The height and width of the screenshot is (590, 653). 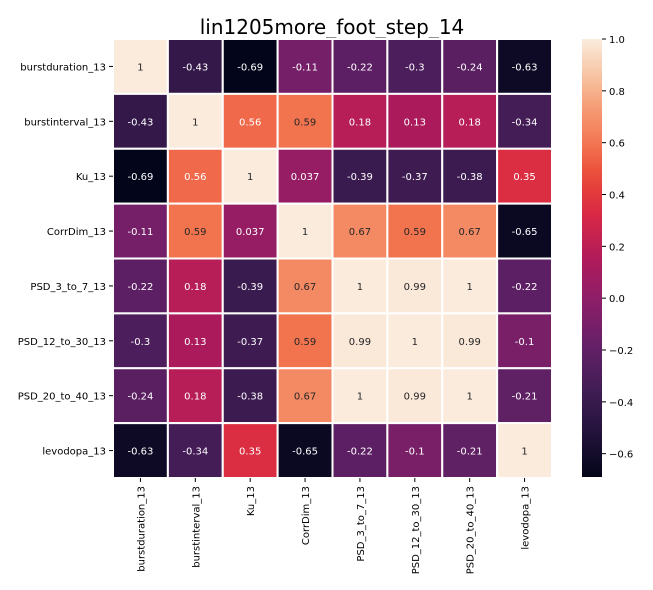 What do you see at coordinates (62, 397) in the screenshot?
I see `y-tick-label: PSD_20_to_40_13` at bounding box center [62, 397].